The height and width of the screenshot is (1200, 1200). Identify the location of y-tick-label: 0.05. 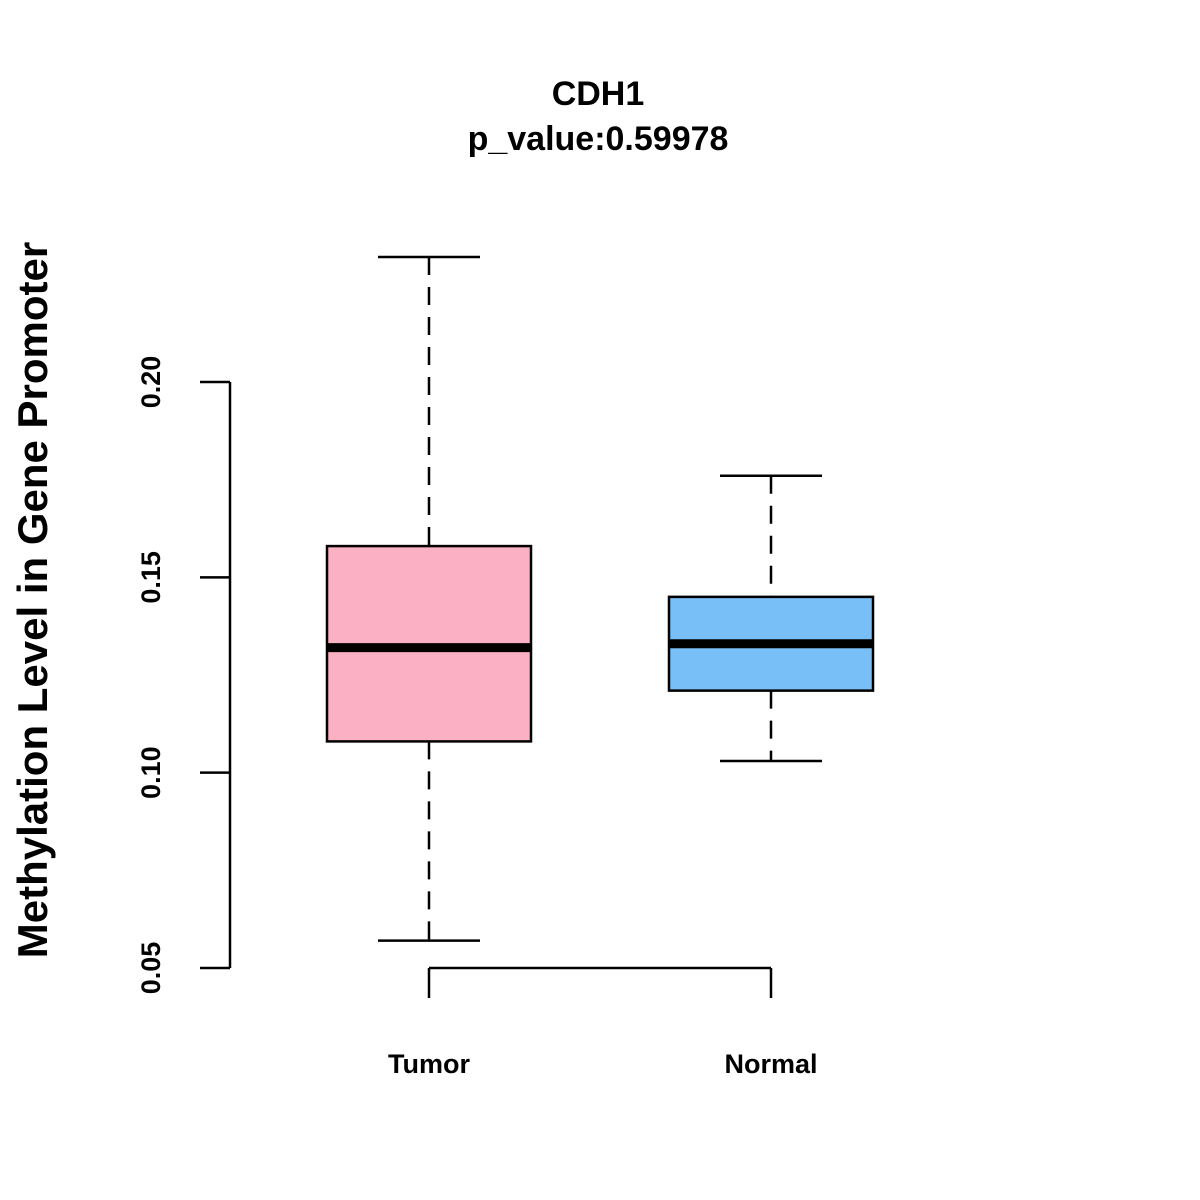
(151, 968).